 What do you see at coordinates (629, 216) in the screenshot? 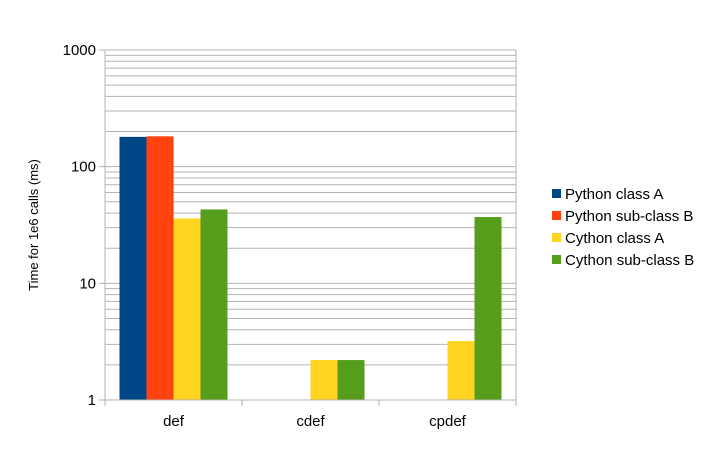
I see `legend-label: Python sub-class B` at bounding box center [629, 216].